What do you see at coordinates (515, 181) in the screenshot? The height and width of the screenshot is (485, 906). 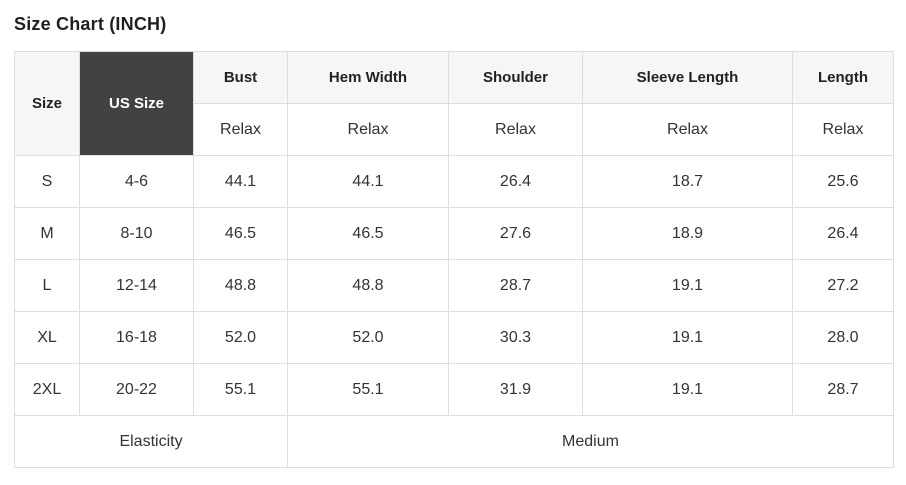 I see `shoulder-value: 26.4` at bounding box center [515, 181].